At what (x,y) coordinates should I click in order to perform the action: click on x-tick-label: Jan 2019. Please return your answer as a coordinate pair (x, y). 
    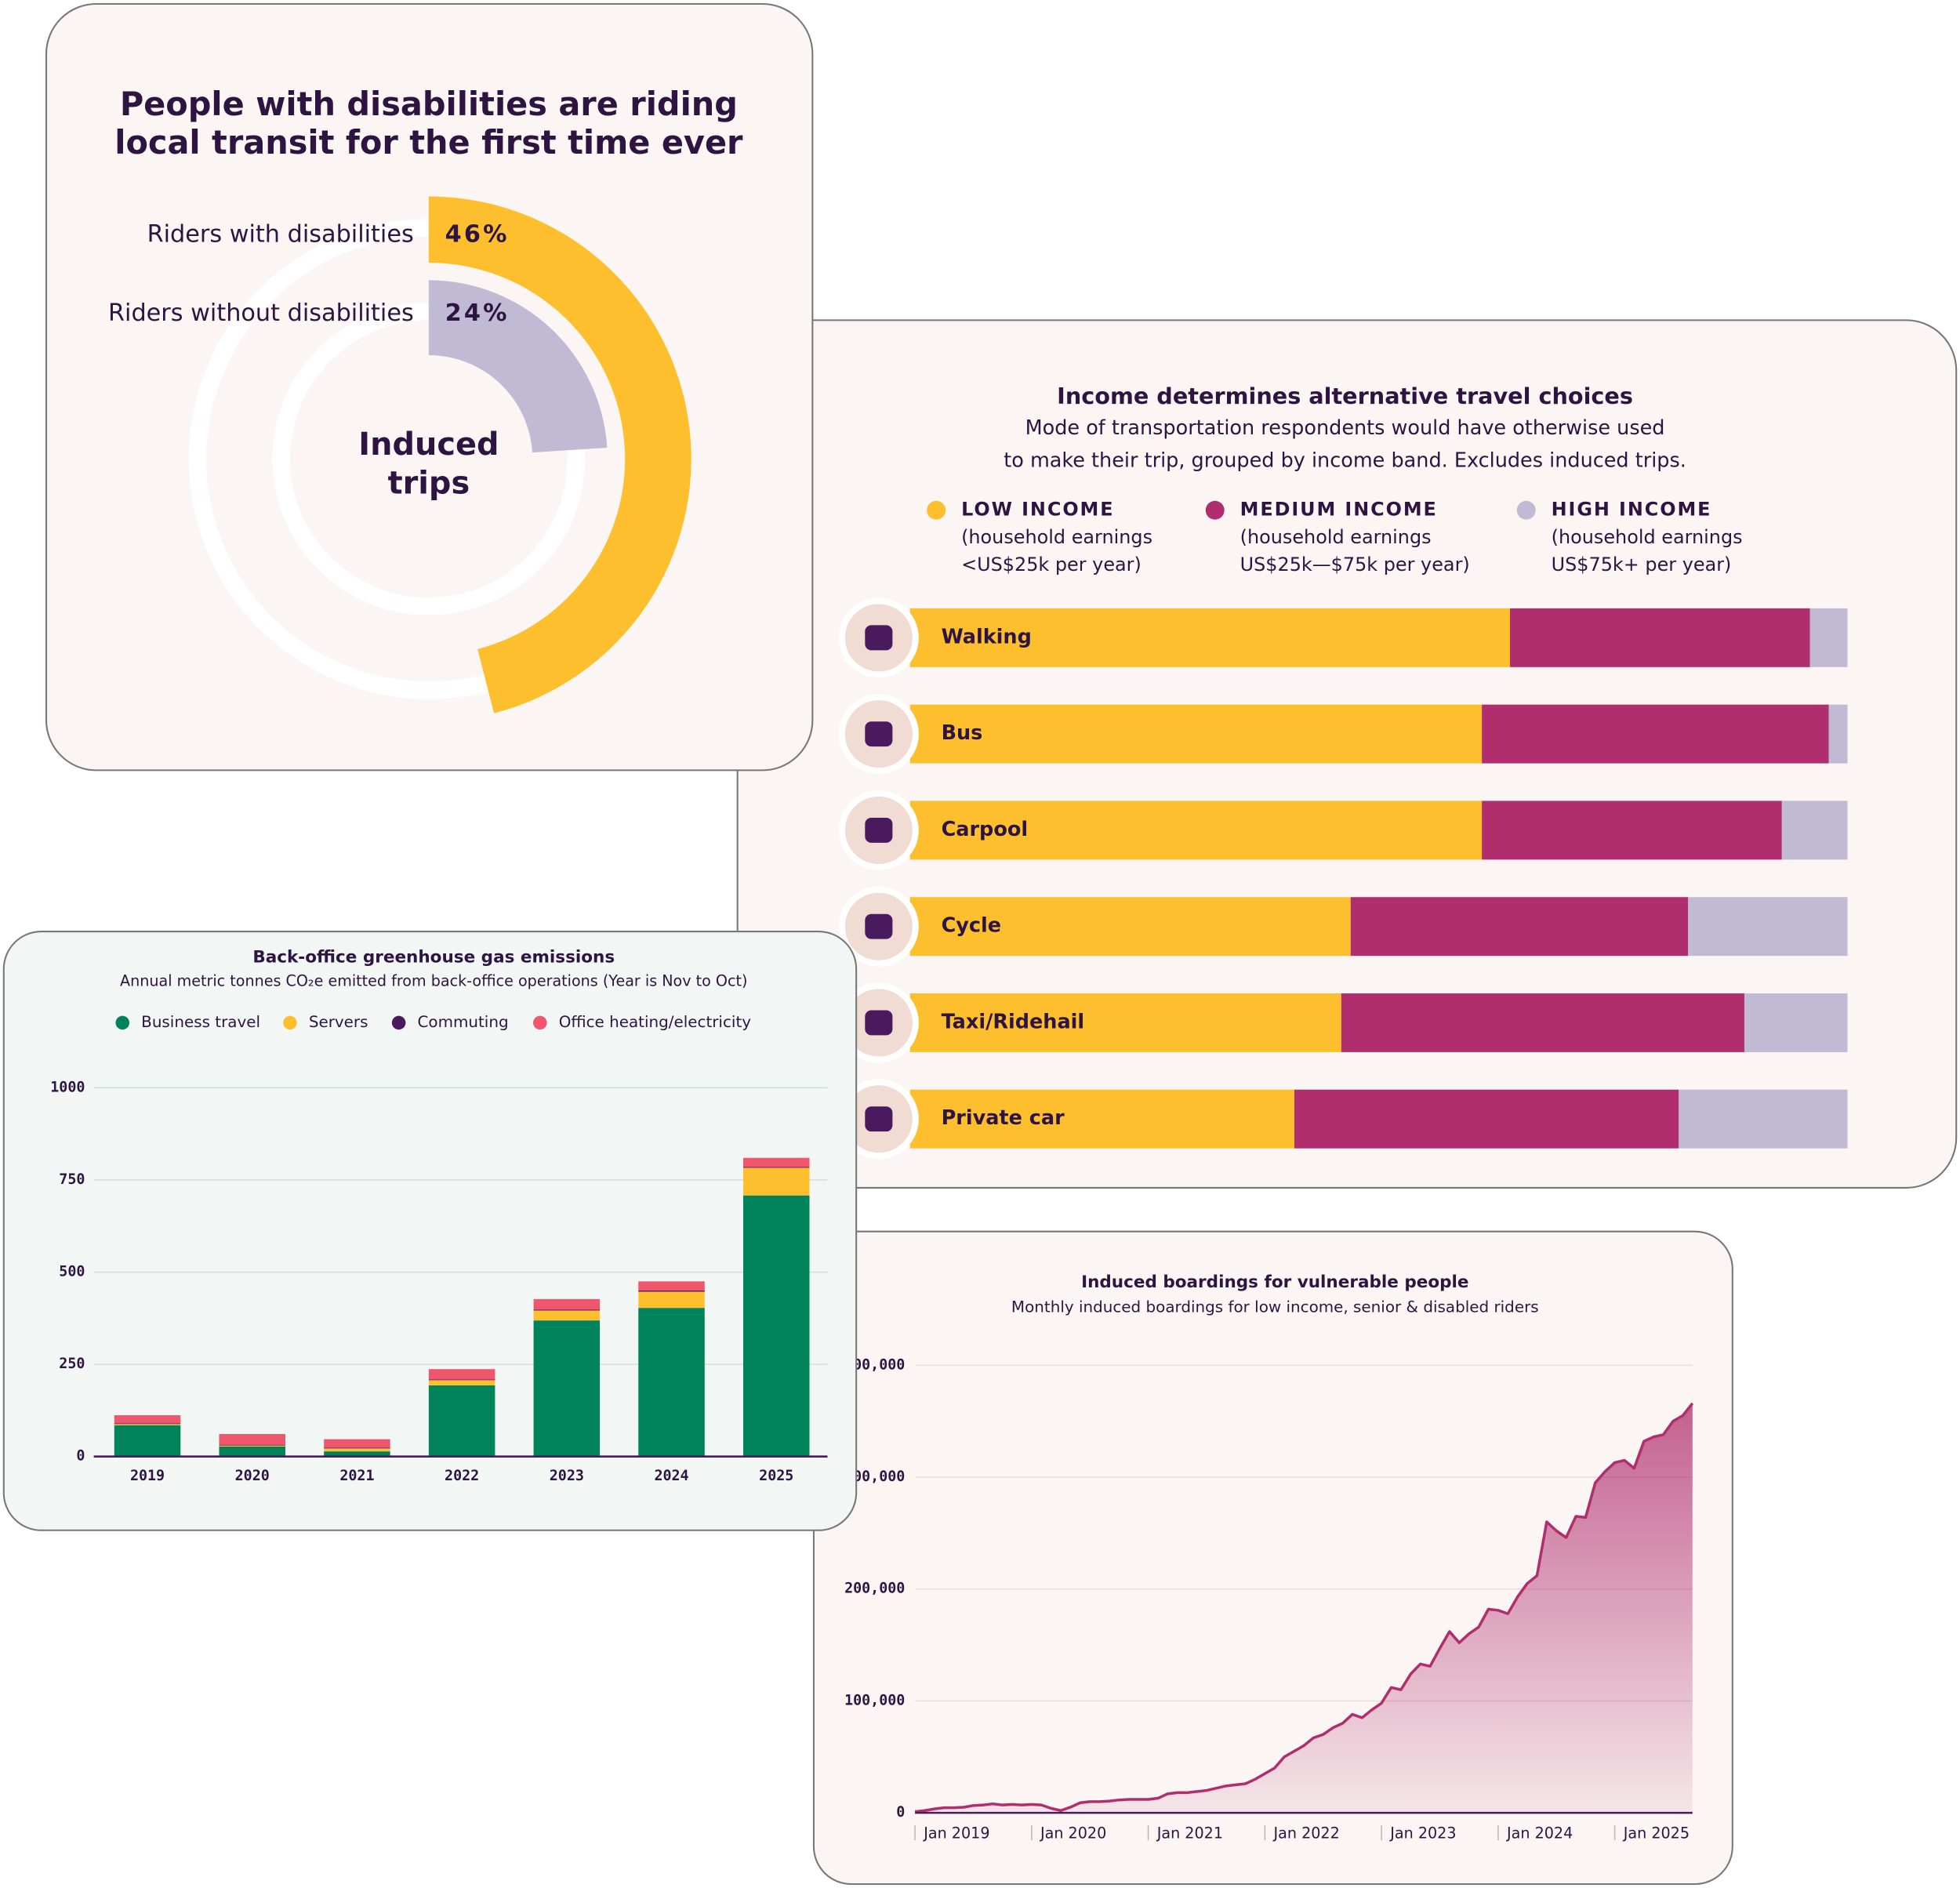
    Looking at the image, I should click on (956, 1833).